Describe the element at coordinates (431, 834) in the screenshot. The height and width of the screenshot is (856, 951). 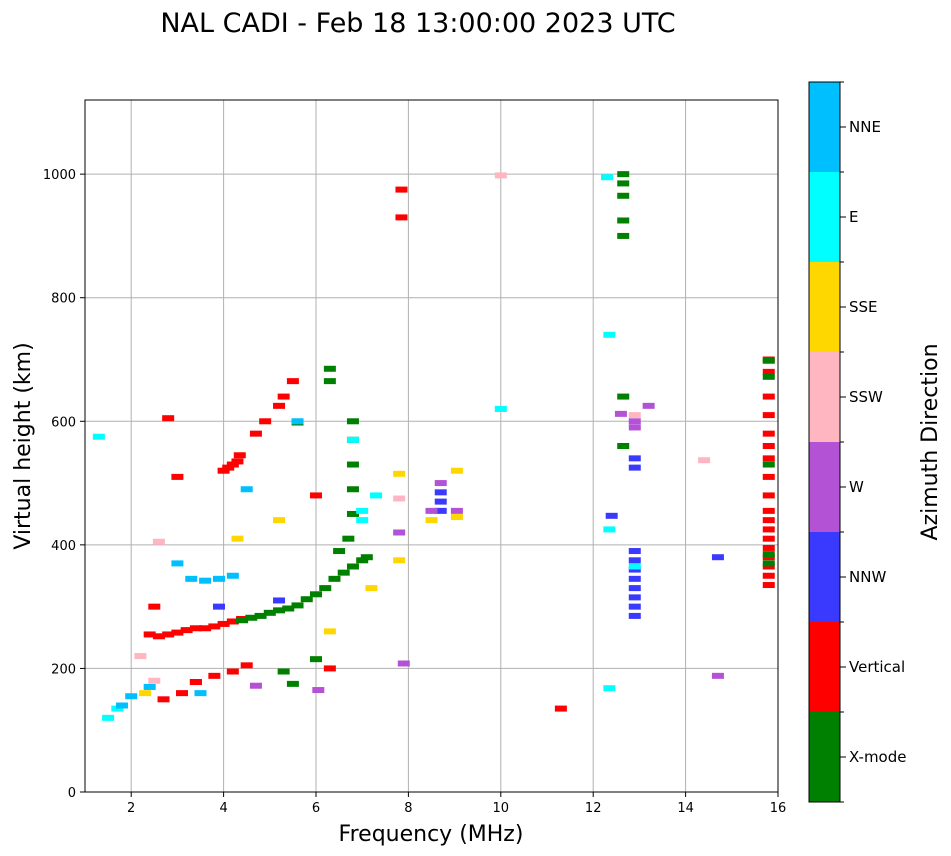
I see `x-axis-label: Frequency (MHz)` at that location.